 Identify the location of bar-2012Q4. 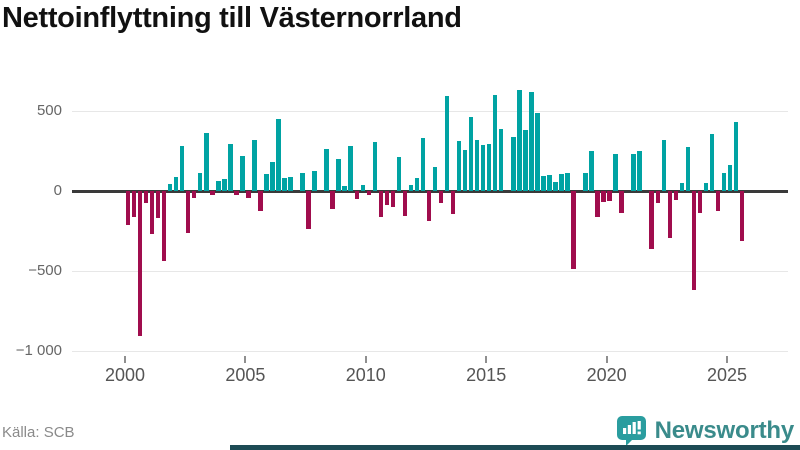
(435, 179).